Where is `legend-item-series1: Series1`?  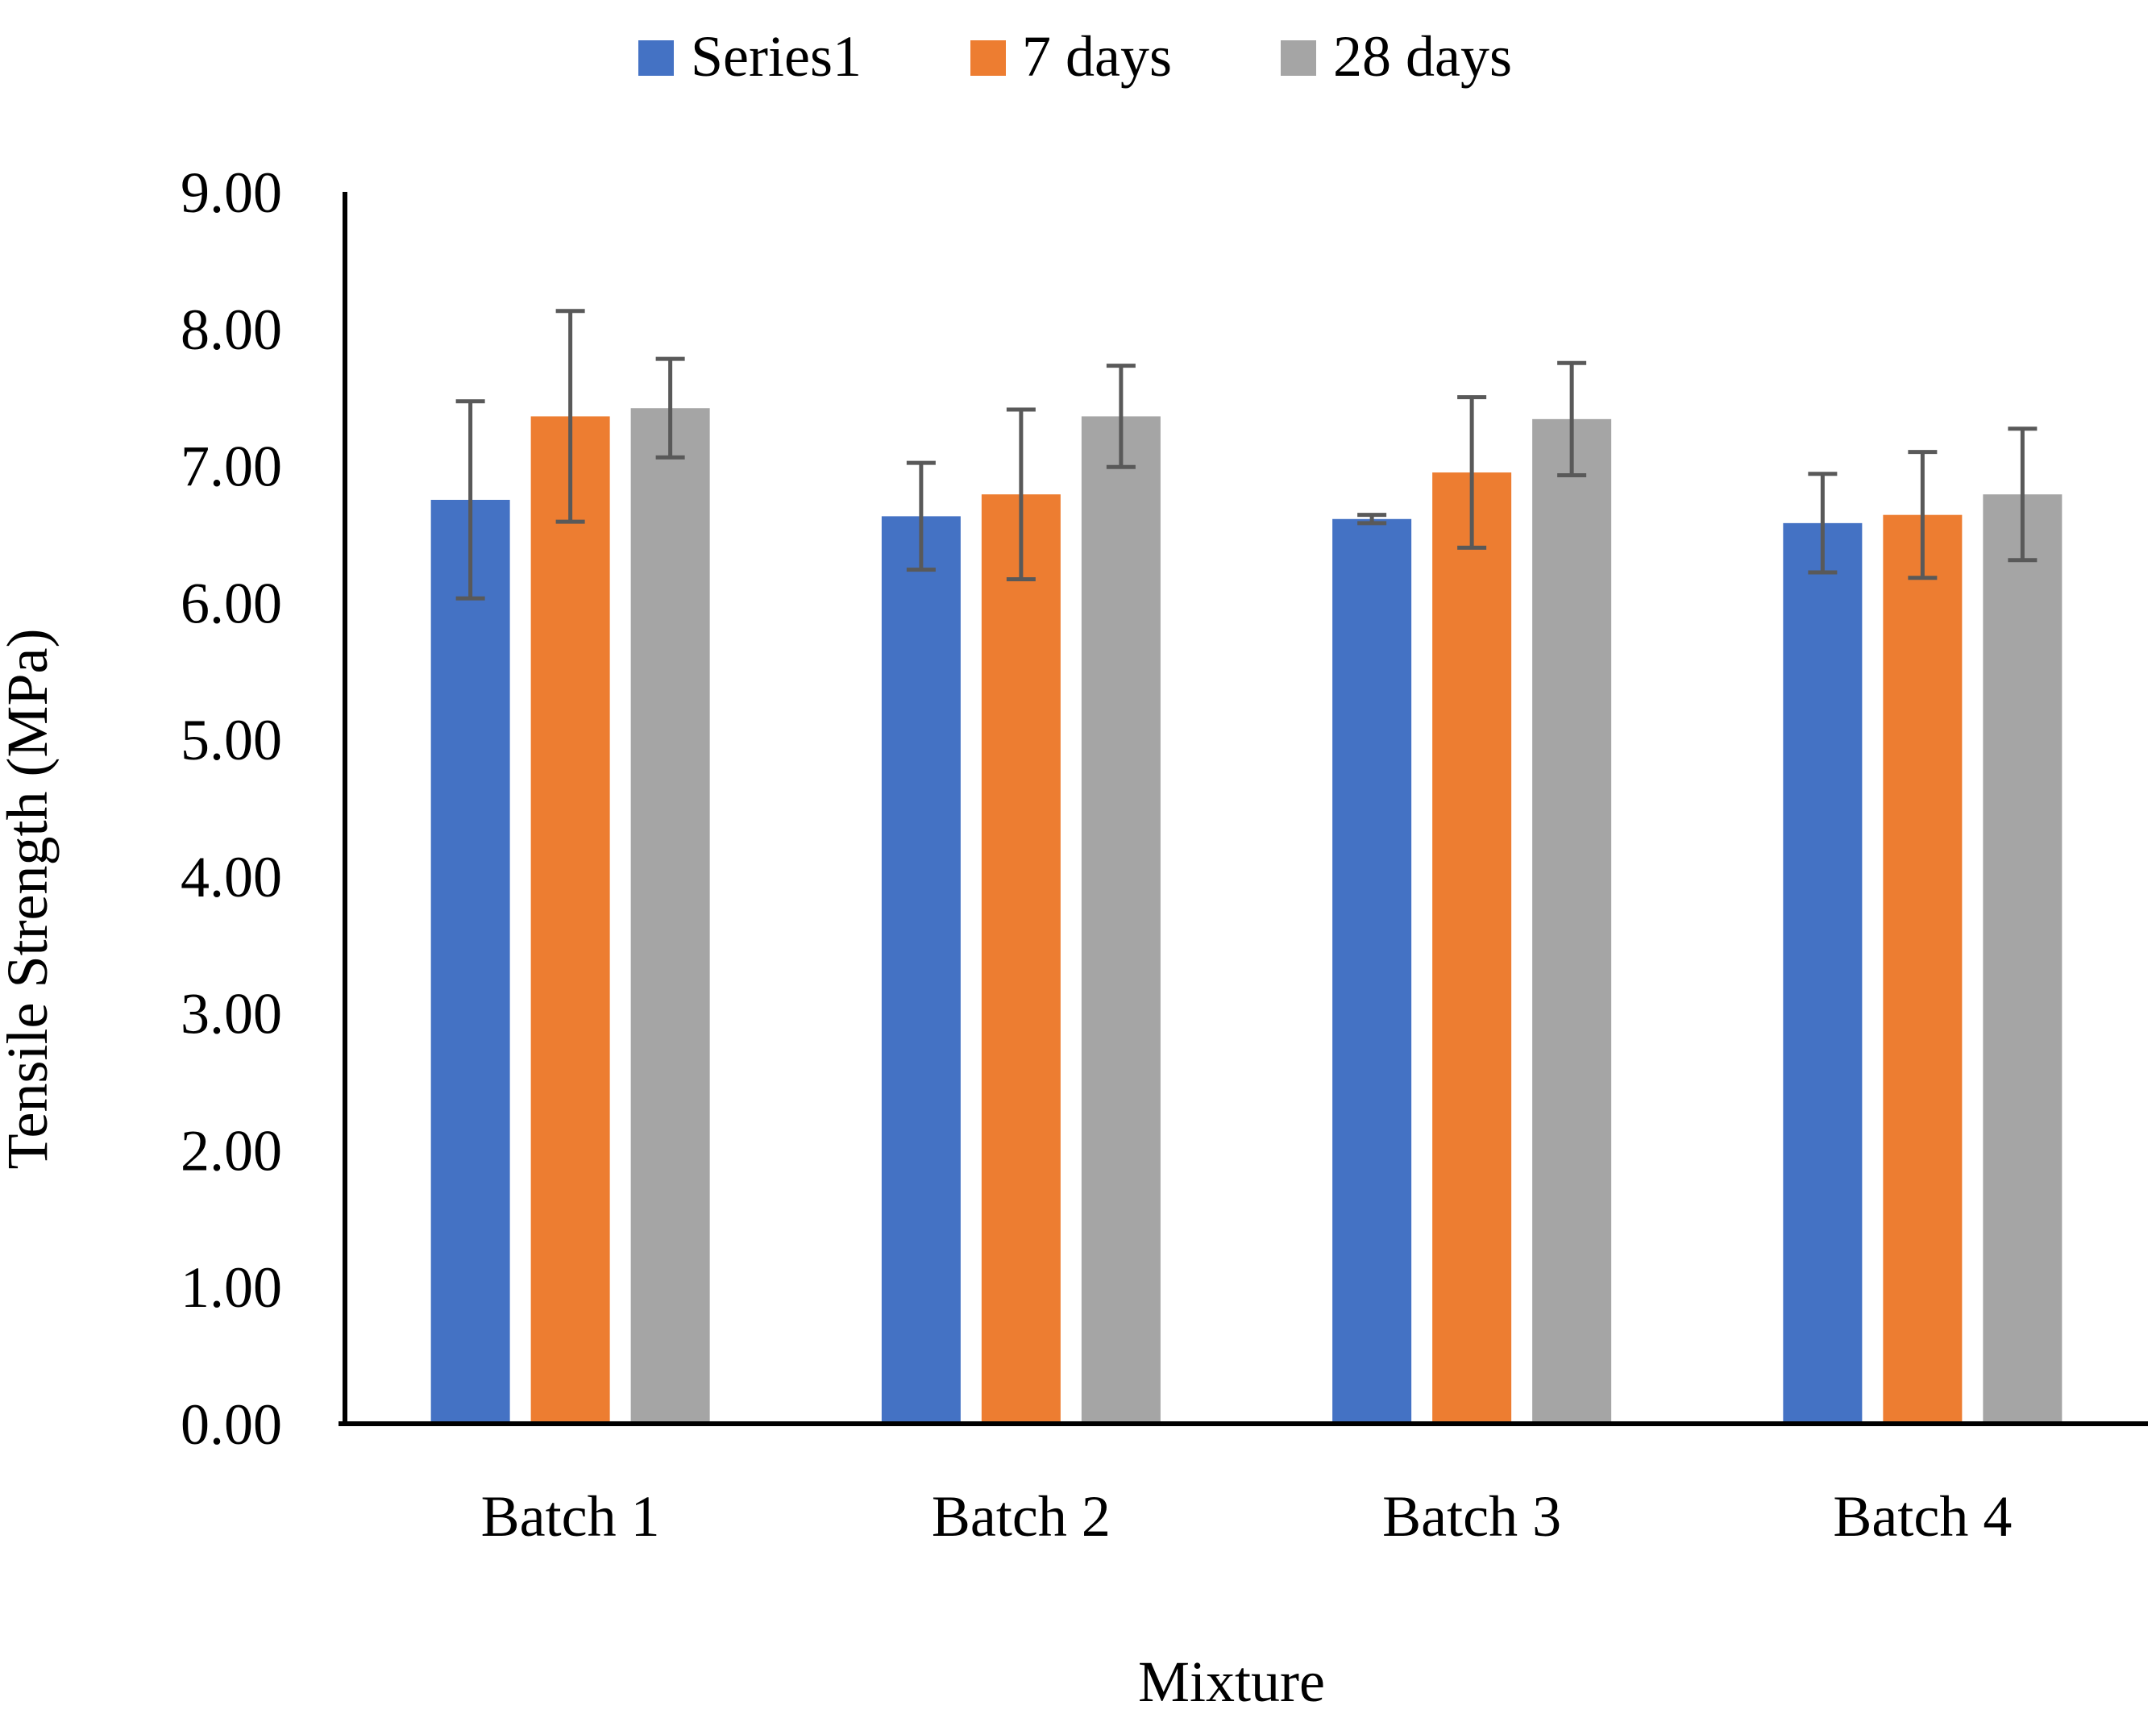 legend-item-series1: Series1 is located at coordinates (750, 57).